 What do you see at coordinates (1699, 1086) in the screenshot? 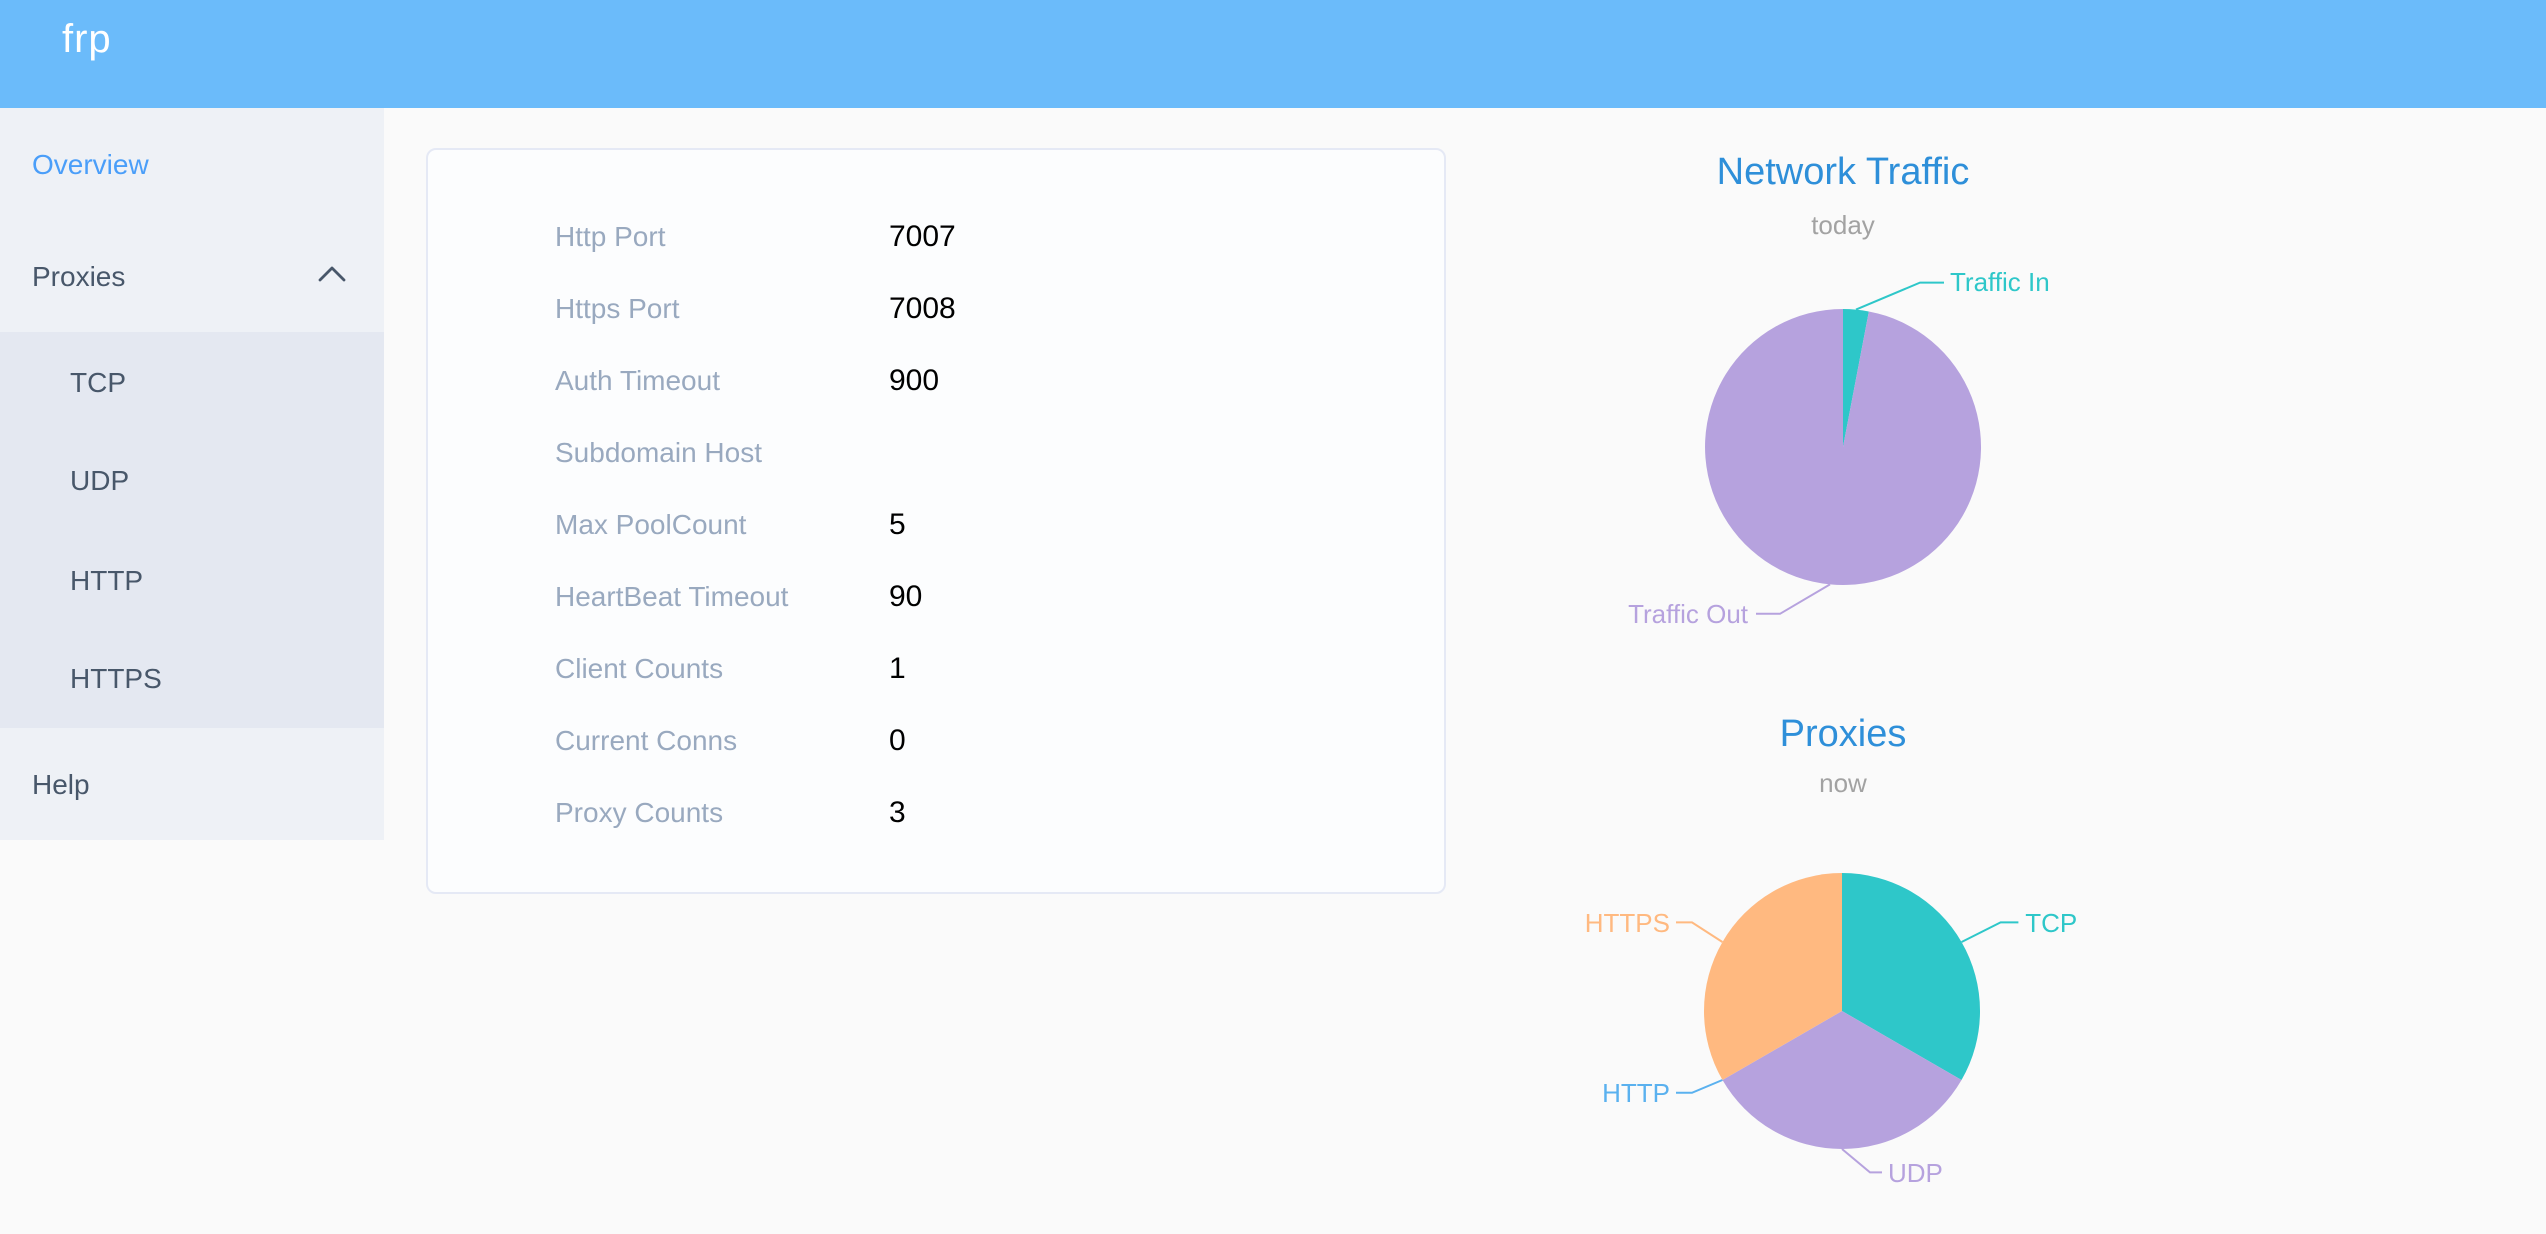
I see `label-line-http` at bounding box center [1699, 1086].